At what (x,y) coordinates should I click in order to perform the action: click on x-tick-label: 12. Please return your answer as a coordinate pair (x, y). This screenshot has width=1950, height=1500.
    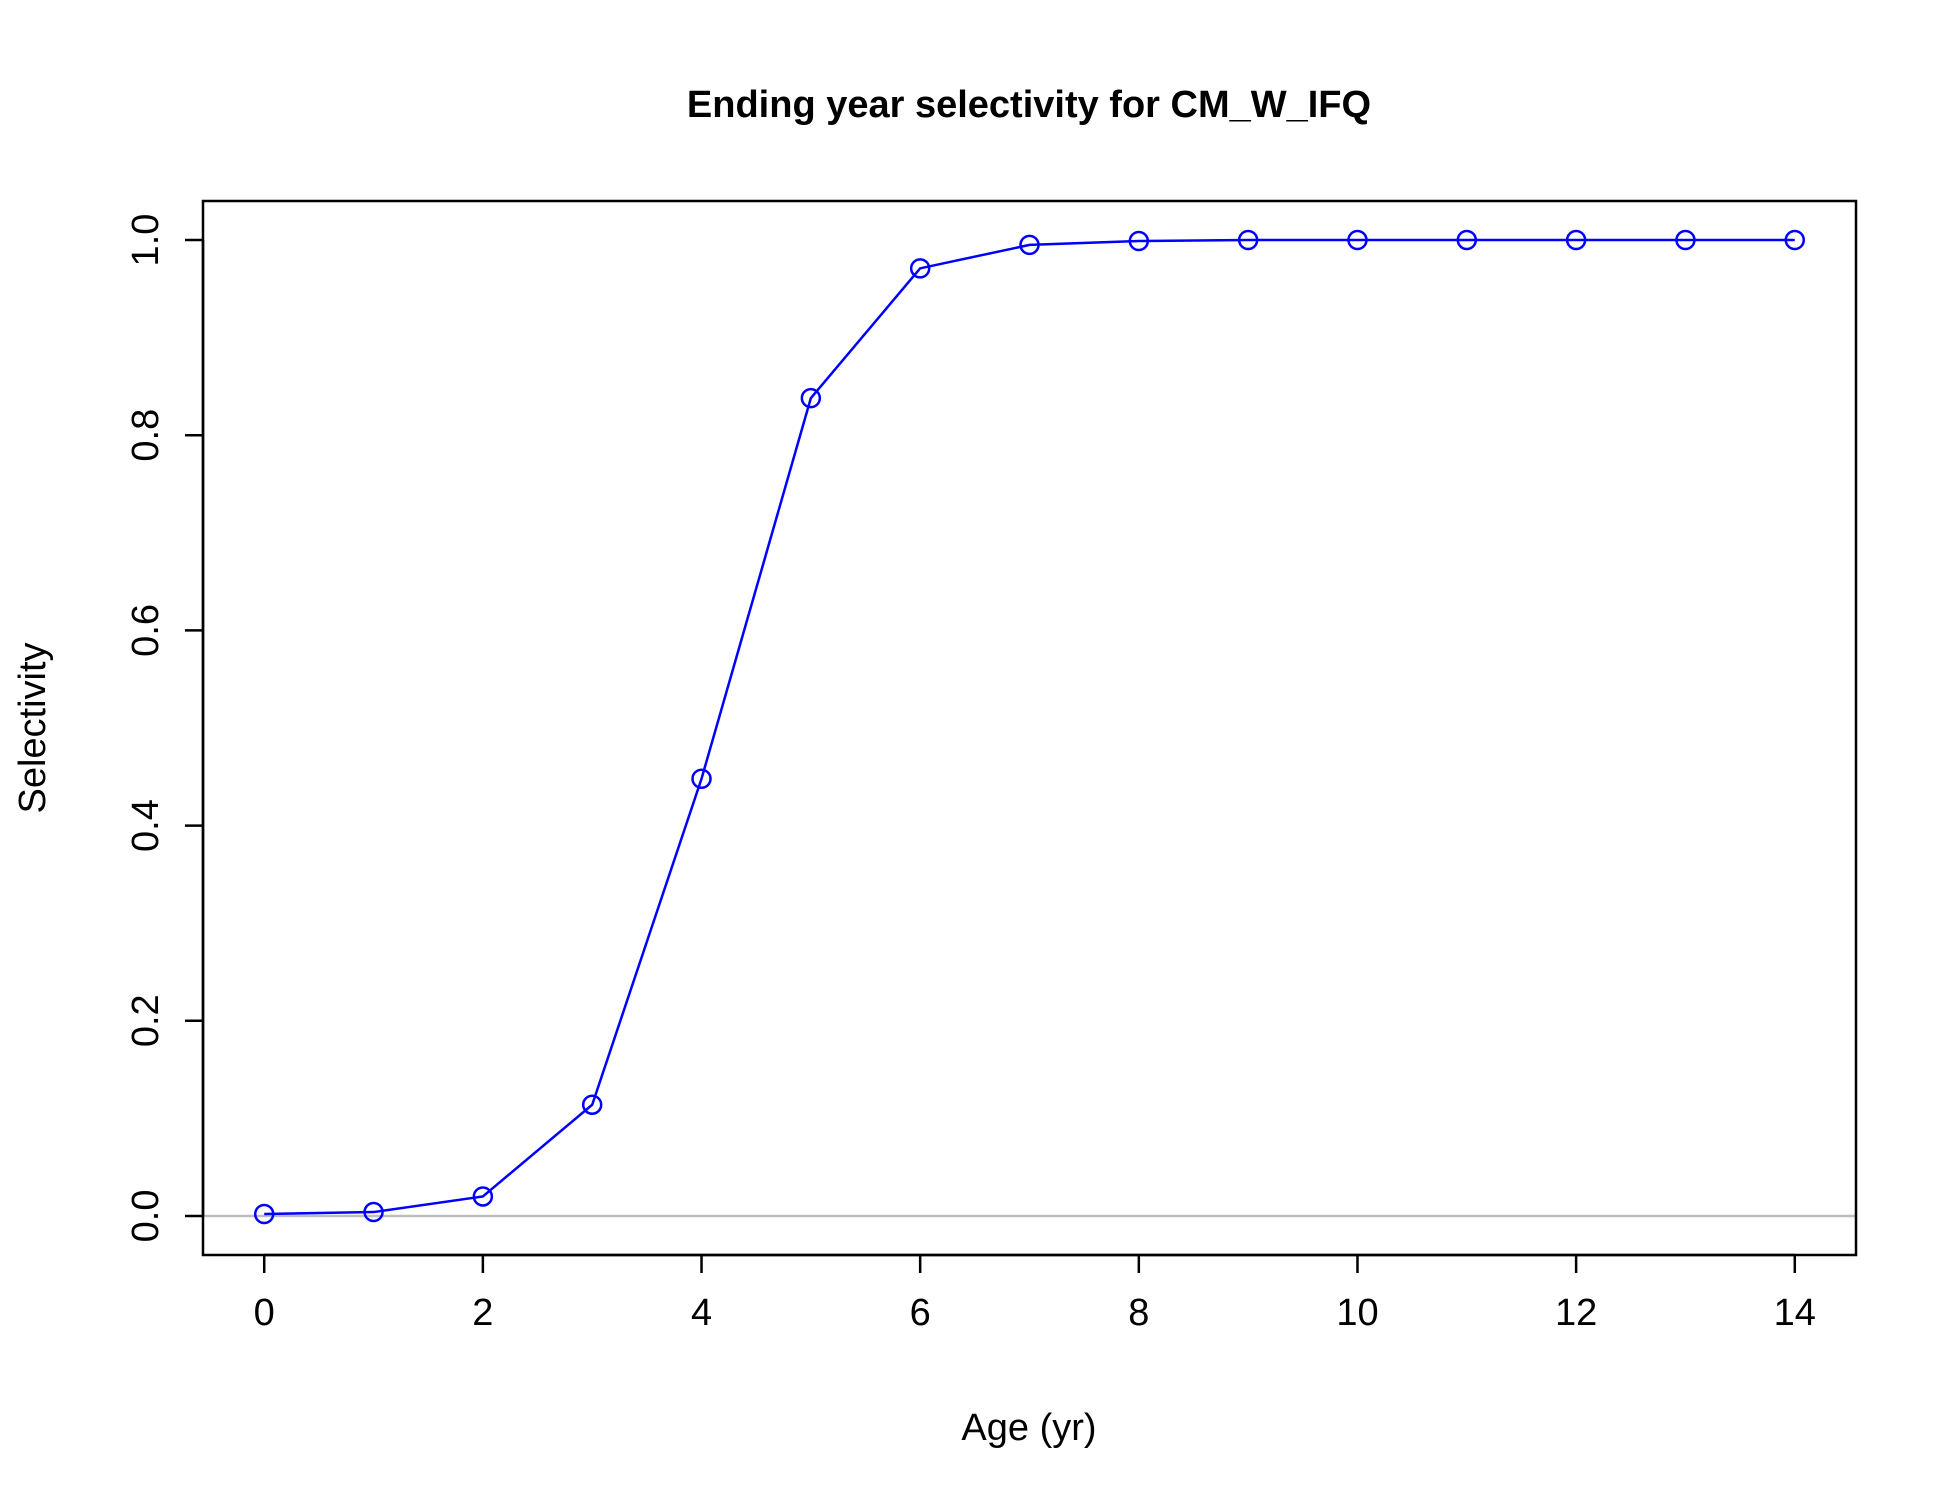
    Looking at the image, I should click on (1576, 1313).